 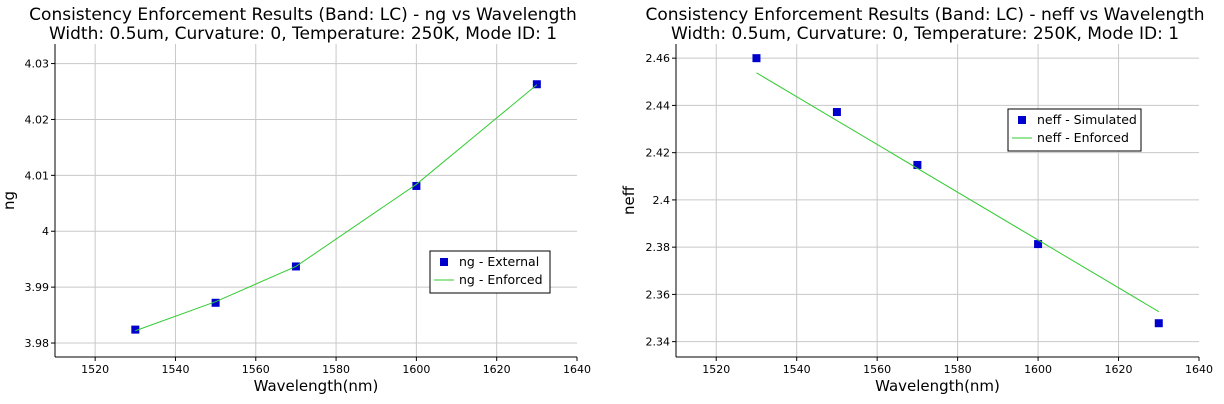 I want to click on y-tick-label: 4.03, so click(x=37, y=64).